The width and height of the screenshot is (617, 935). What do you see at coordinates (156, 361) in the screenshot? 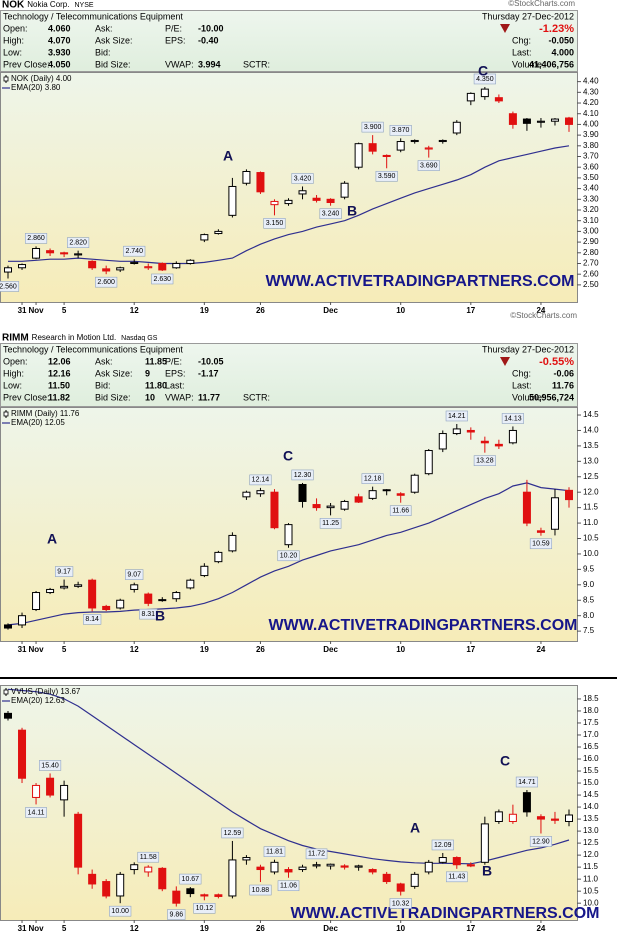
I see `field-value: 11.85` at bounding box center [156, 361].